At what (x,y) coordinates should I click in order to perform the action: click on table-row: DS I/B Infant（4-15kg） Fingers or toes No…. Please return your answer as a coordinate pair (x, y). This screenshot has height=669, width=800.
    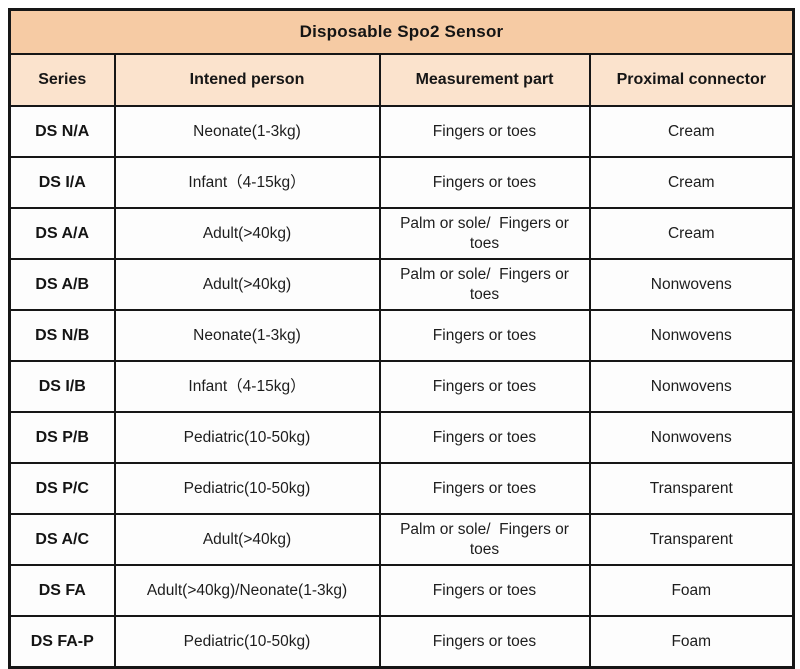
    Looking at the image, I should click on (401, 386).